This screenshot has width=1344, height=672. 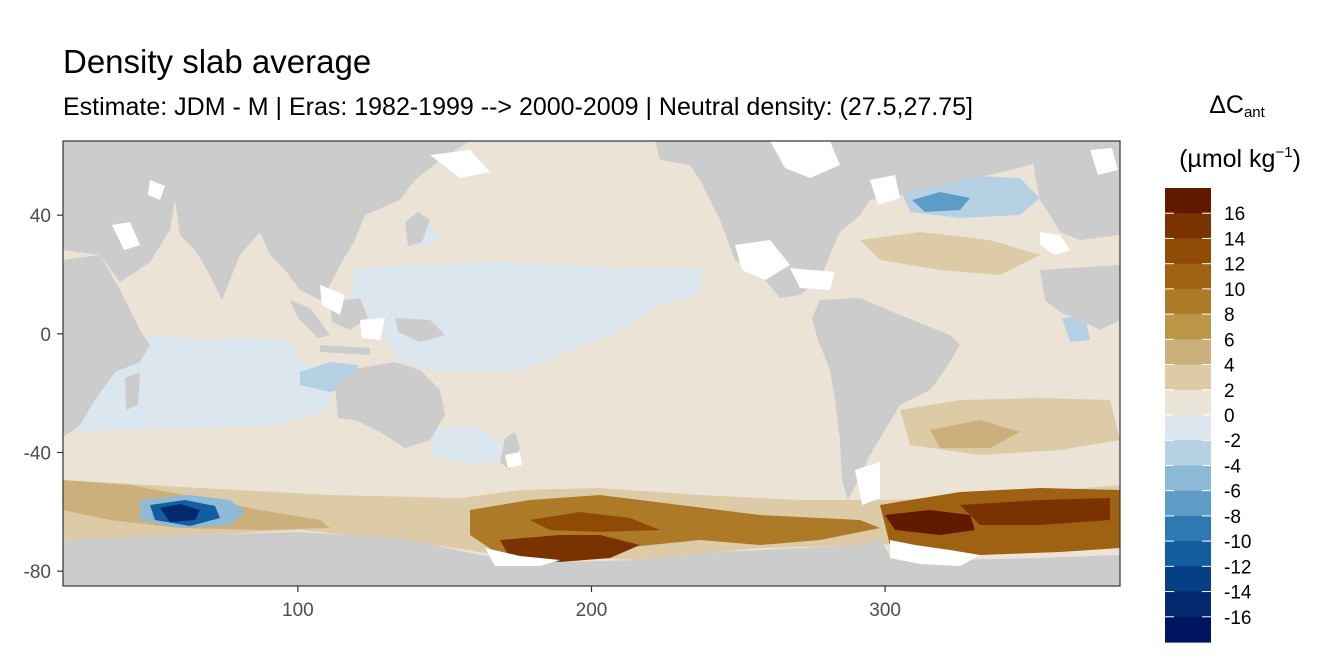 I want to click on nodata-indonesia, so click(x=332, y=300).